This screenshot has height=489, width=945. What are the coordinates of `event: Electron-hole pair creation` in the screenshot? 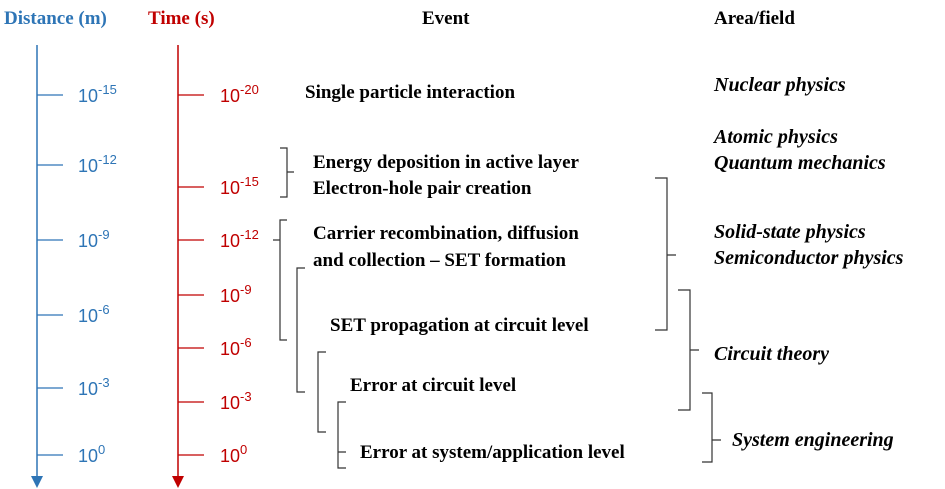 It's located at (422, 188).